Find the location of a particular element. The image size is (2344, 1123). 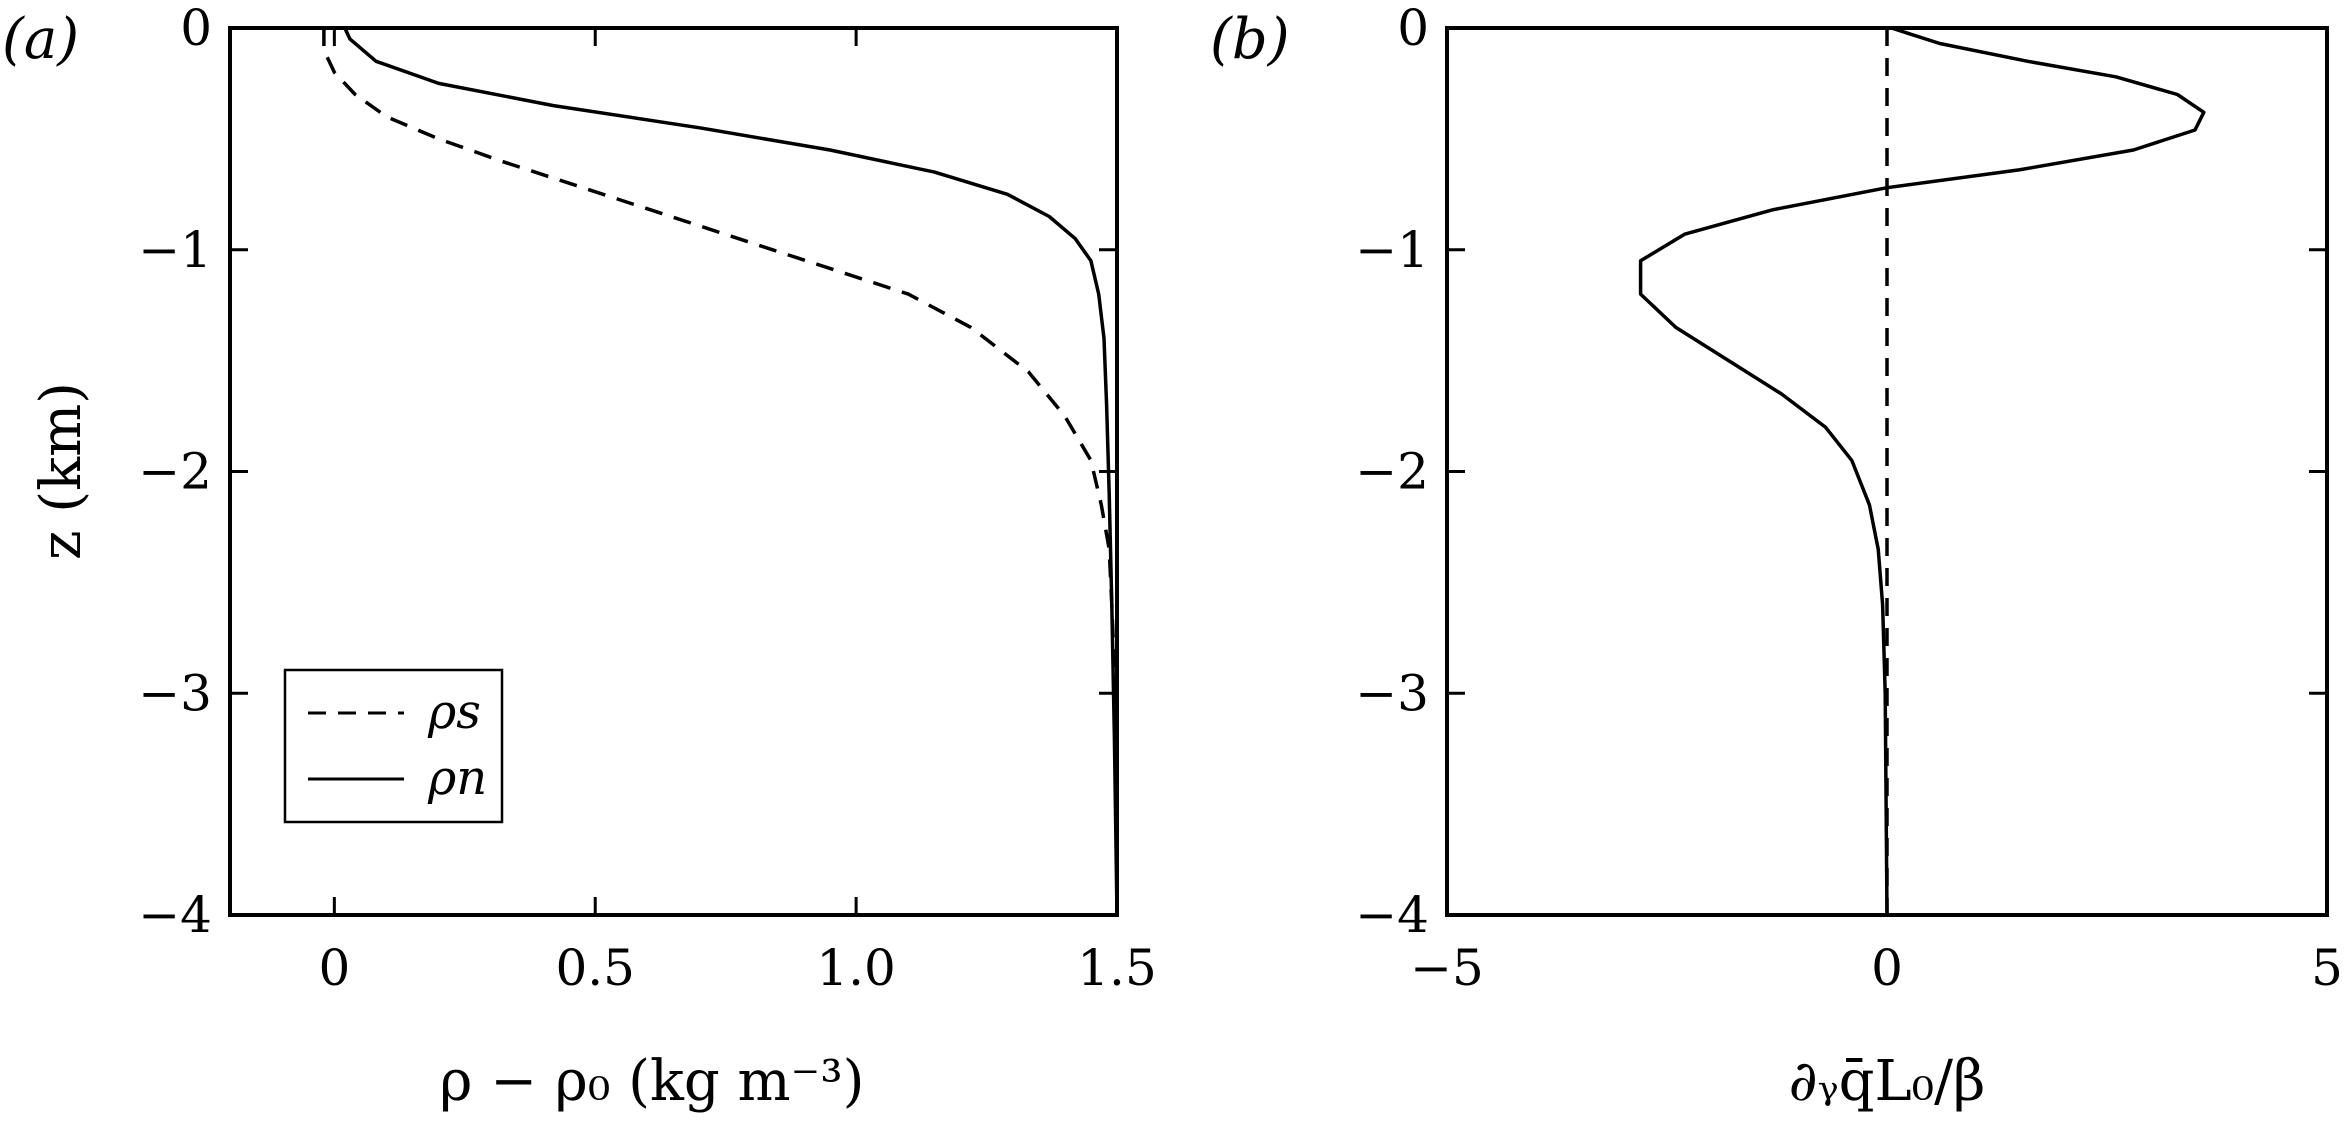

panel-b-x-tick-label: 0 is located at coordinates (1887, 968).